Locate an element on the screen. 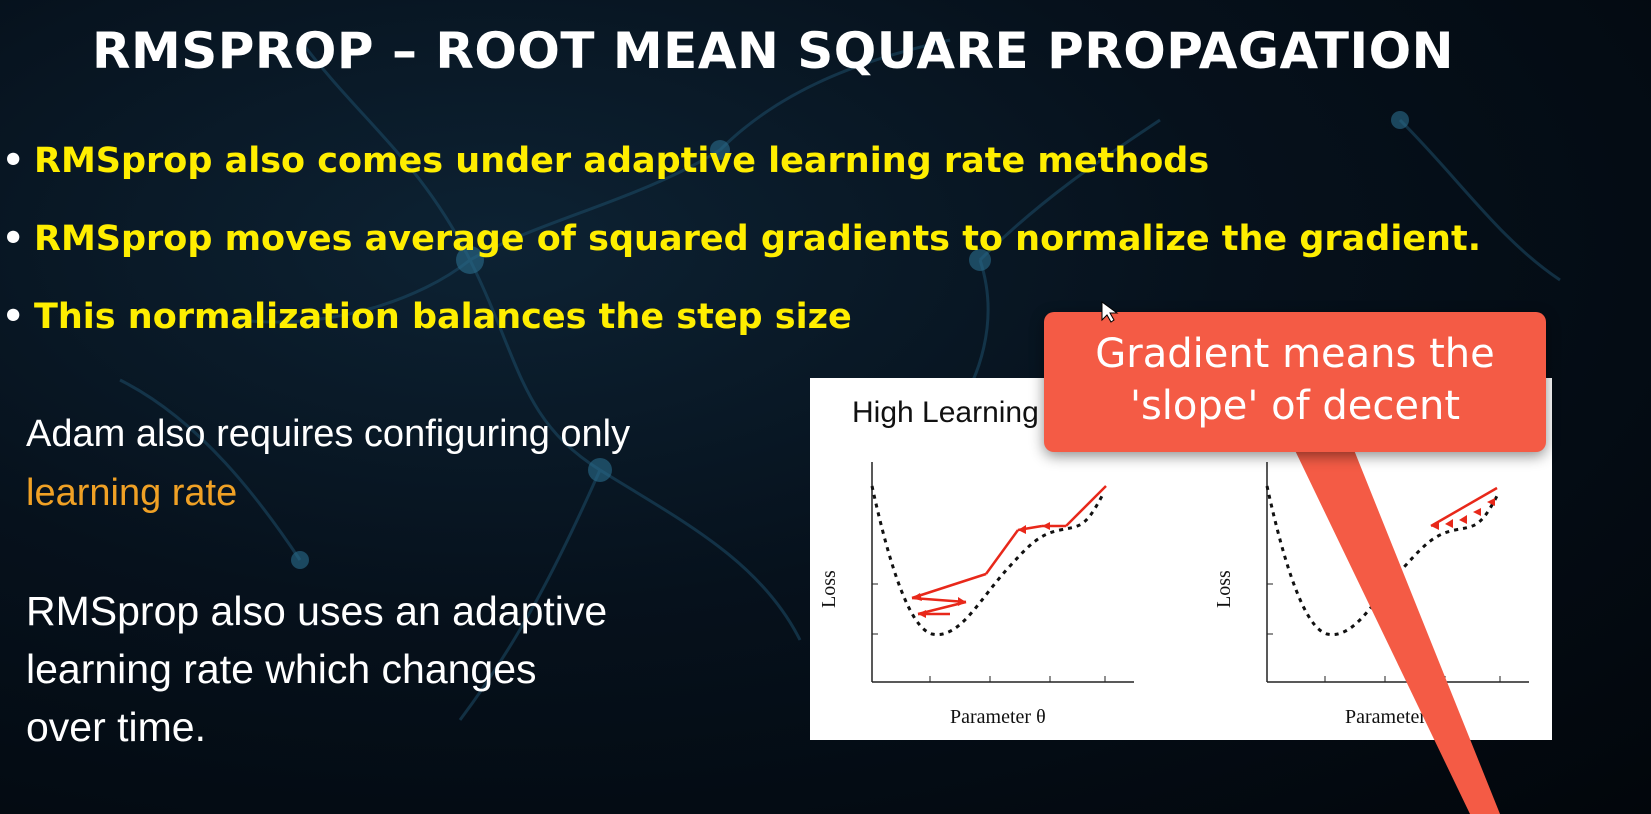 The height and width of the screenshot is (814, 1651). rmsprop-note-line3: over time. is located at coordinates (116, 727).